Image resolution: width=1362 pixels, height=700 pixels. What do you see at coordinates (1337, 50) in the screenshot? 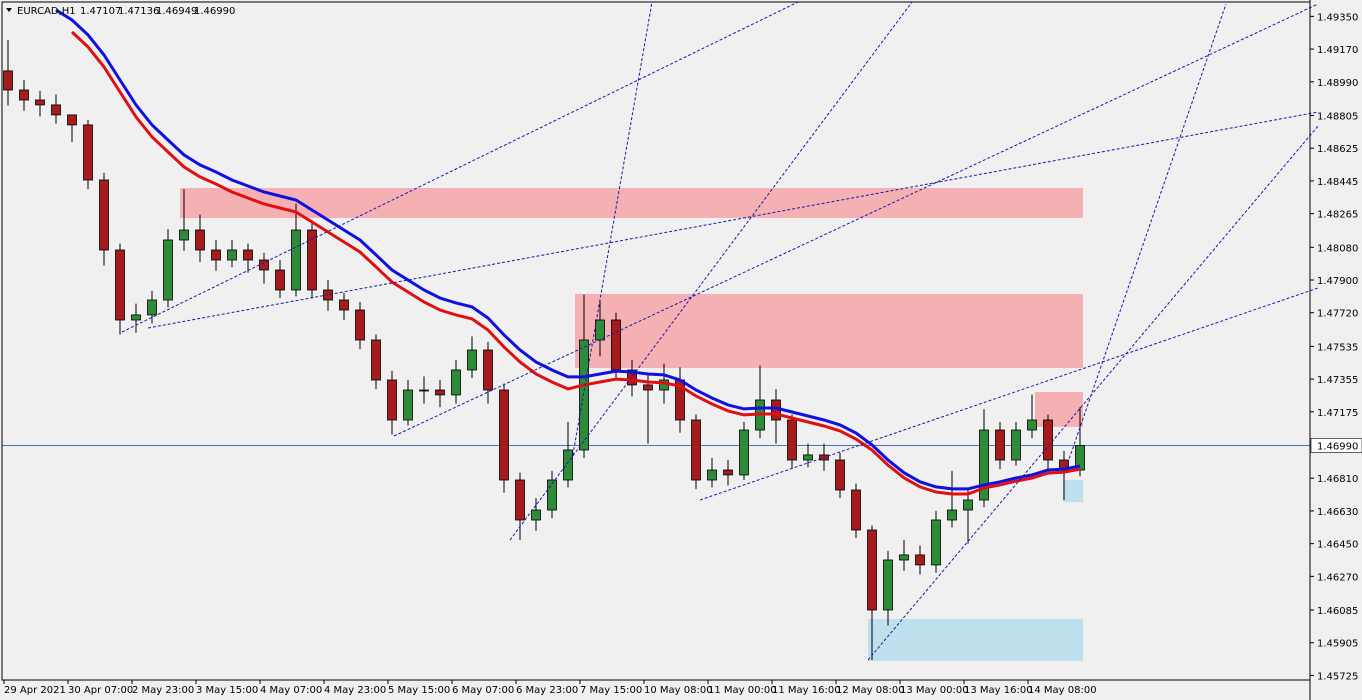
I see `y-tick-label: 1.49170` at bounding box center [1337, 50].